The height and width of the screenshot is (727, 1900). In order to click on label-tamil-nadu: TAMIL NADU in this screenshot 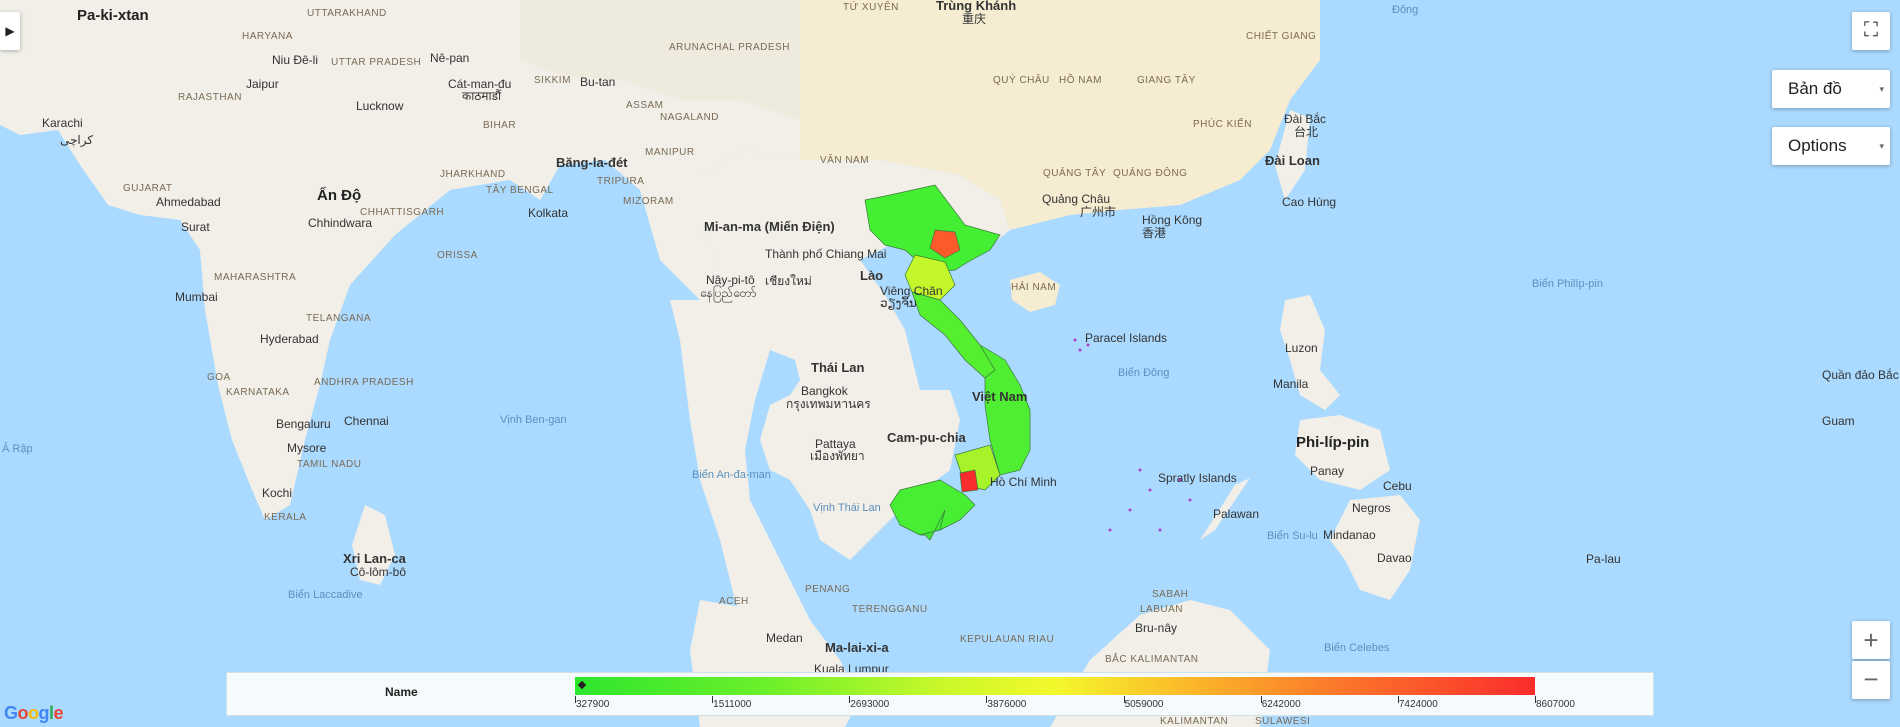, I will do `click(329, 464)`.